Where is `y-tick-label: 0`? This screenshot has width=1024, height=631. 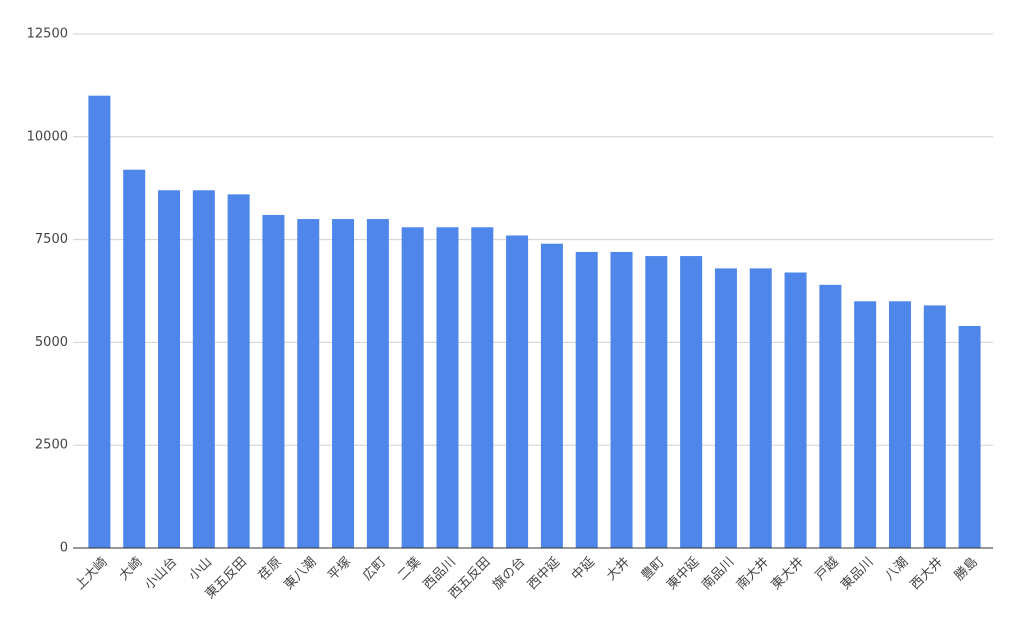
y-tick-label: 0 is located at coordinates (64, 548).